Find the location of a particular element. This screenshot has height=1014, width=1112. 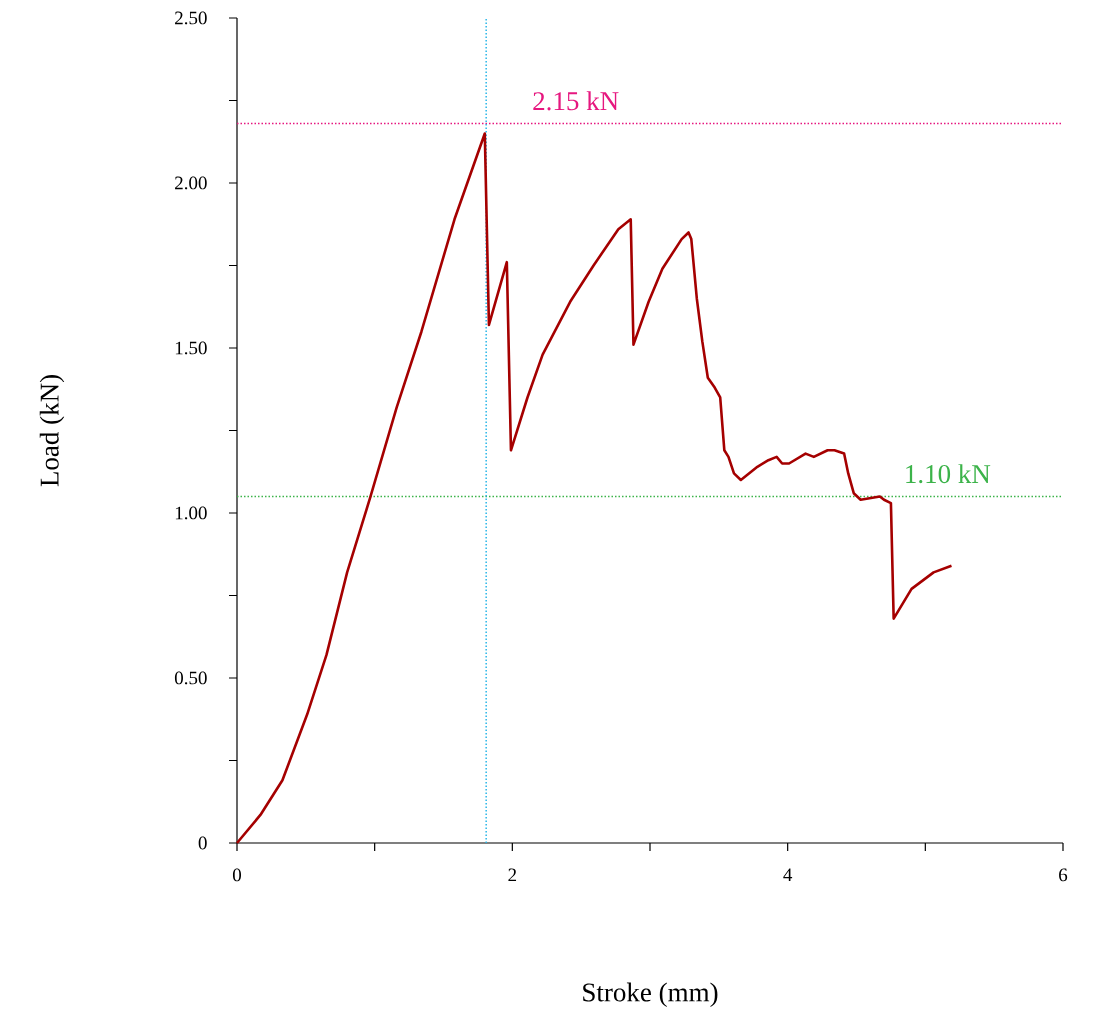

y-tick-label: 1.00 is located at coordinates (191, 513).